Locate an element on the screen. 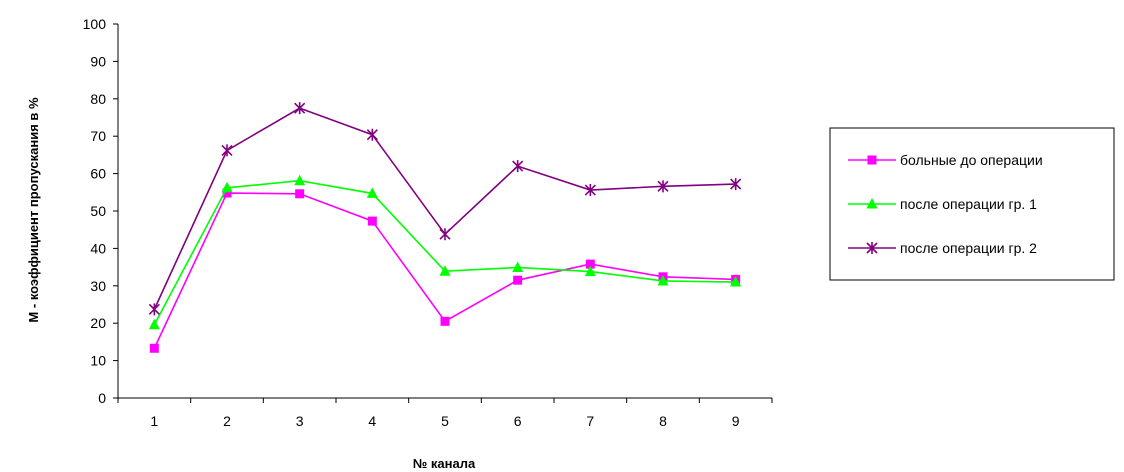  x-tick-label: 3 is located at coordinates (300, 421).